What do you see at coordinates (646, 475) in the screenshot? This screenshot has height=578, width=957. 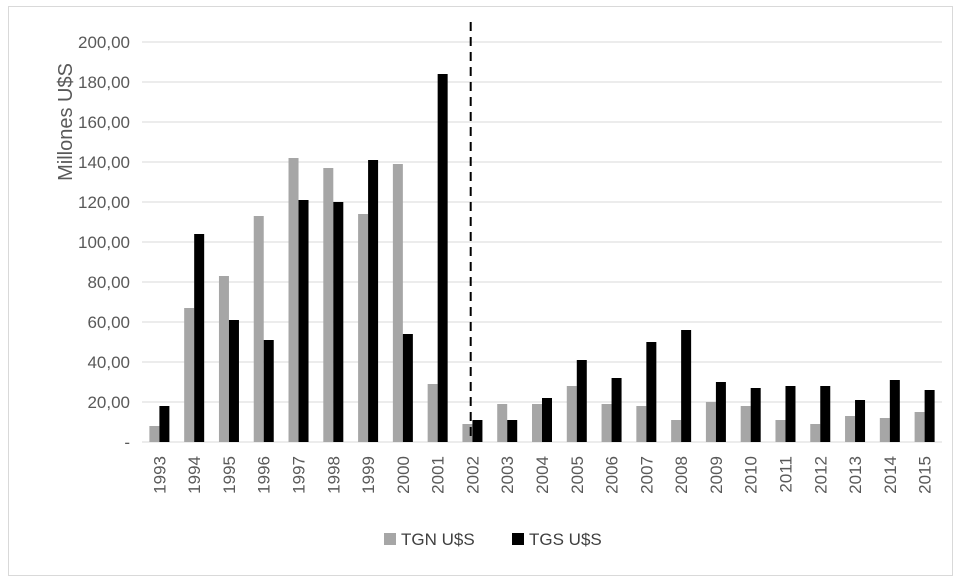 I see `x-tick-label: 2007` at bounding box center [646, 475].